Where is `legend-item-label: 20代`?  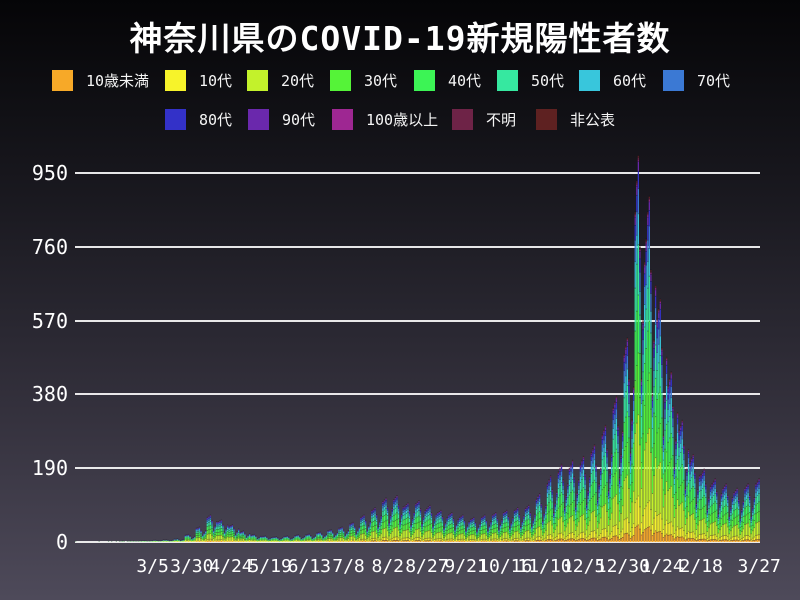 legend-item-label: 20代 is located at coordinates (298, 81).